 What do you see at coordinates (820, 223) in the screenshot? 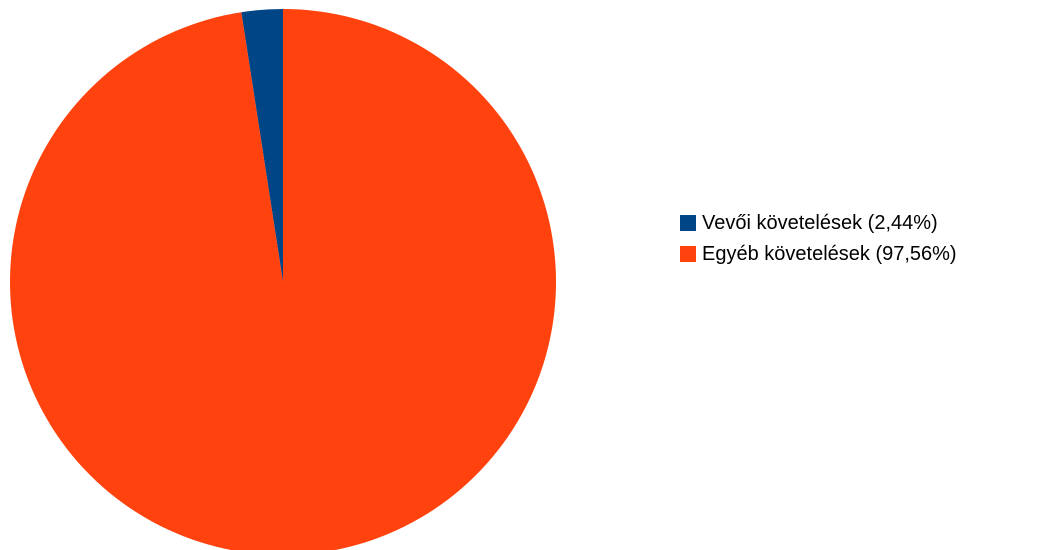
I see `legend-label-vevoi: Vevői követelések (2,44%)` at bounding box center [820, 223].